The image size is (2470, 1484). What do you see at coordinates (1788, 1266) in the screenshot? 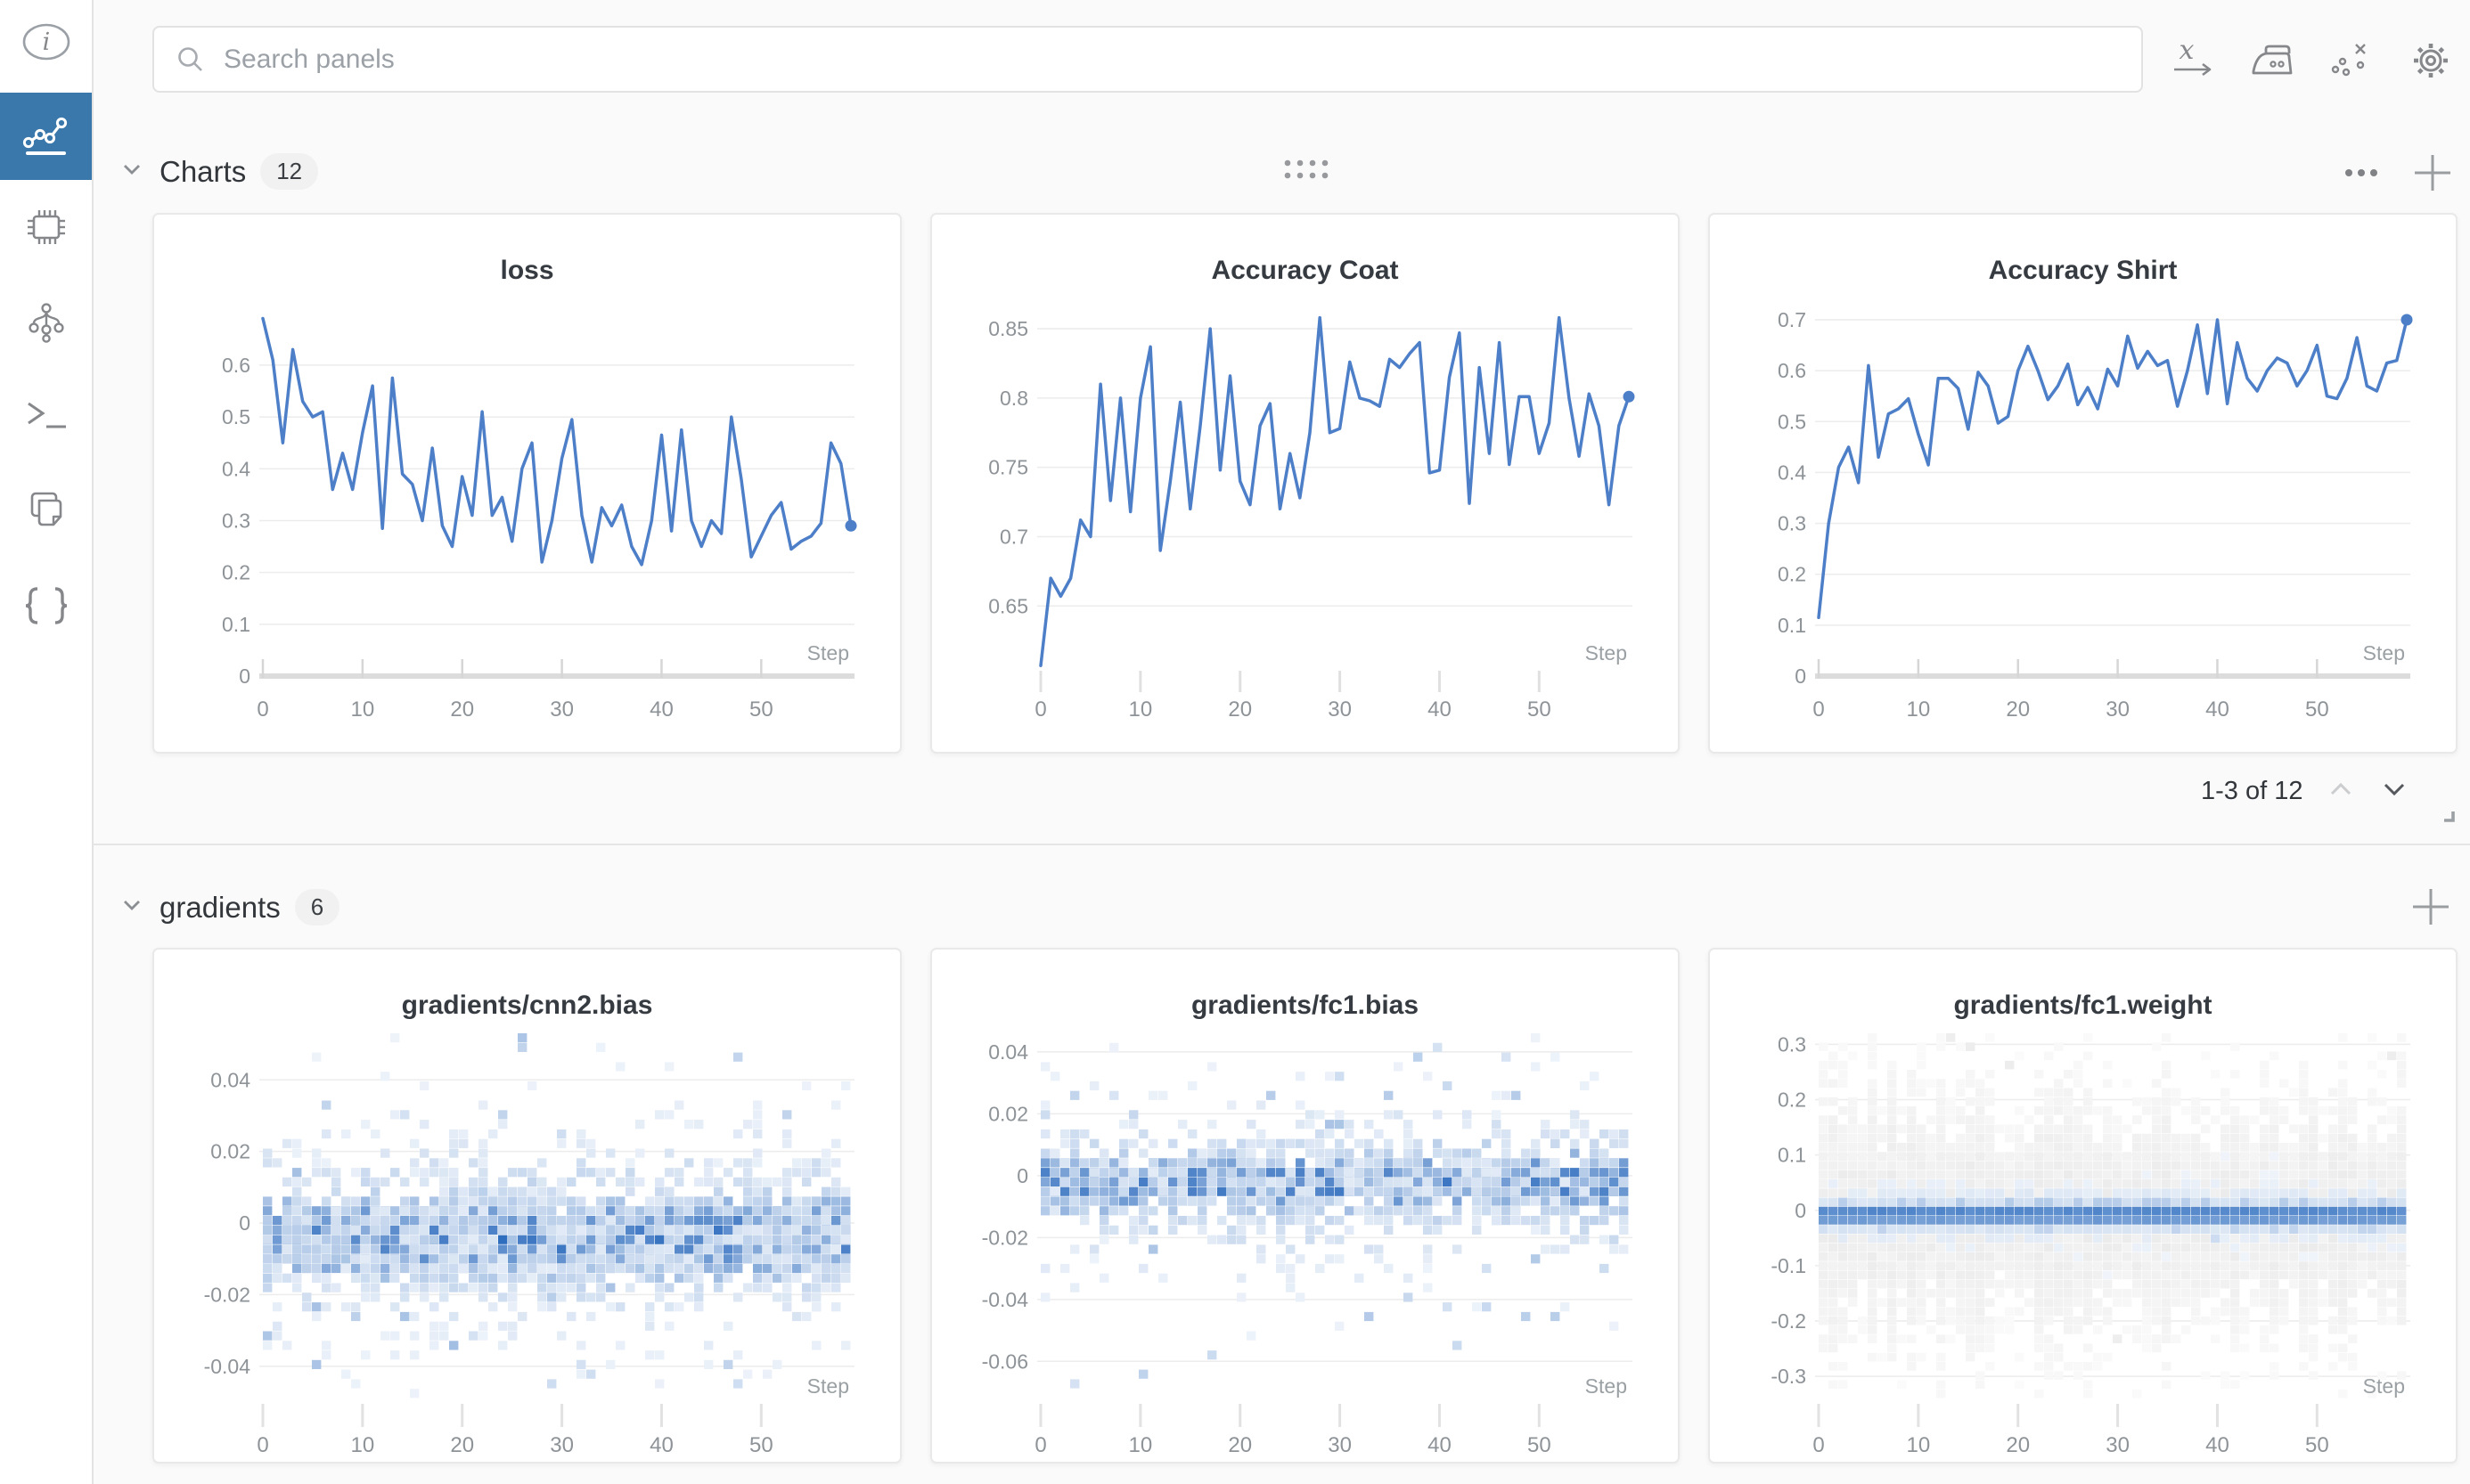
I see `svg-text: -0.1` at bounding box center [1788, 1266].